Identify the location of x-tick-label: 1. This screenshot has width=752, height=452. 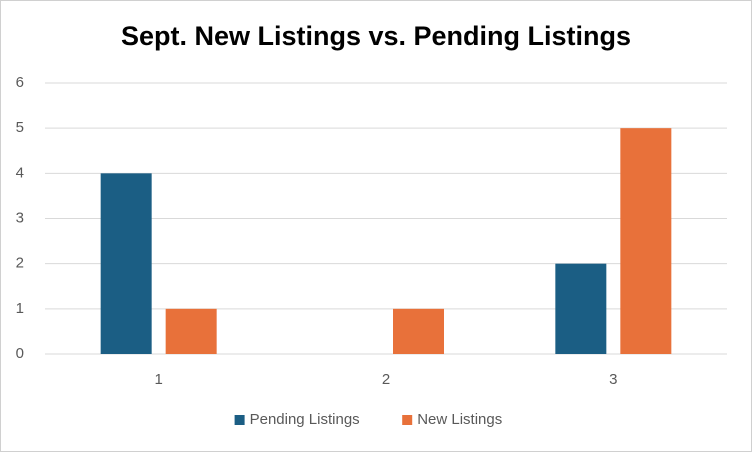
(158, 379).